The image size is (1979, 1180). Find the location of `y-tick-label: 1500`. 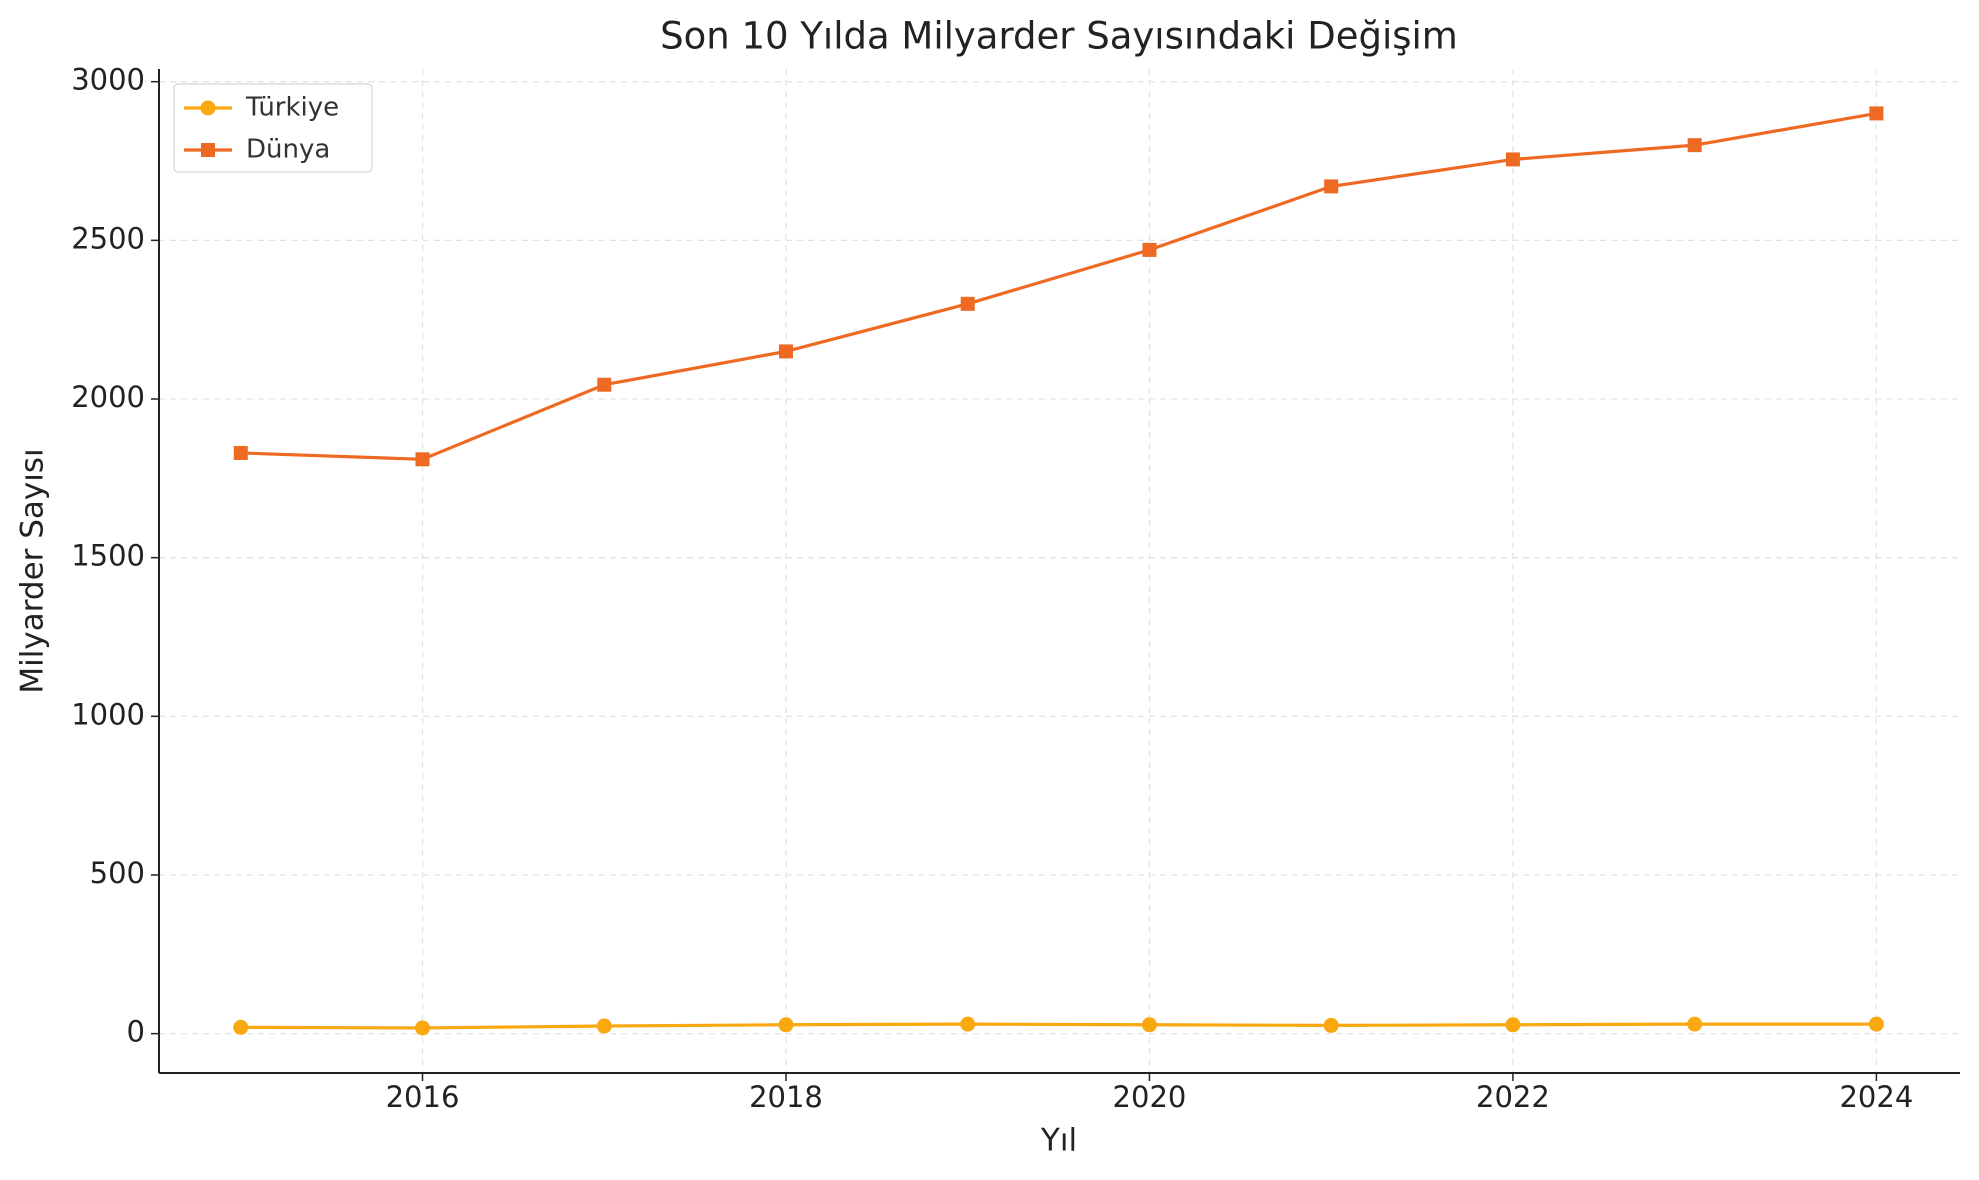

y-tick-label: 1500 is located at coordinates (108, 556).